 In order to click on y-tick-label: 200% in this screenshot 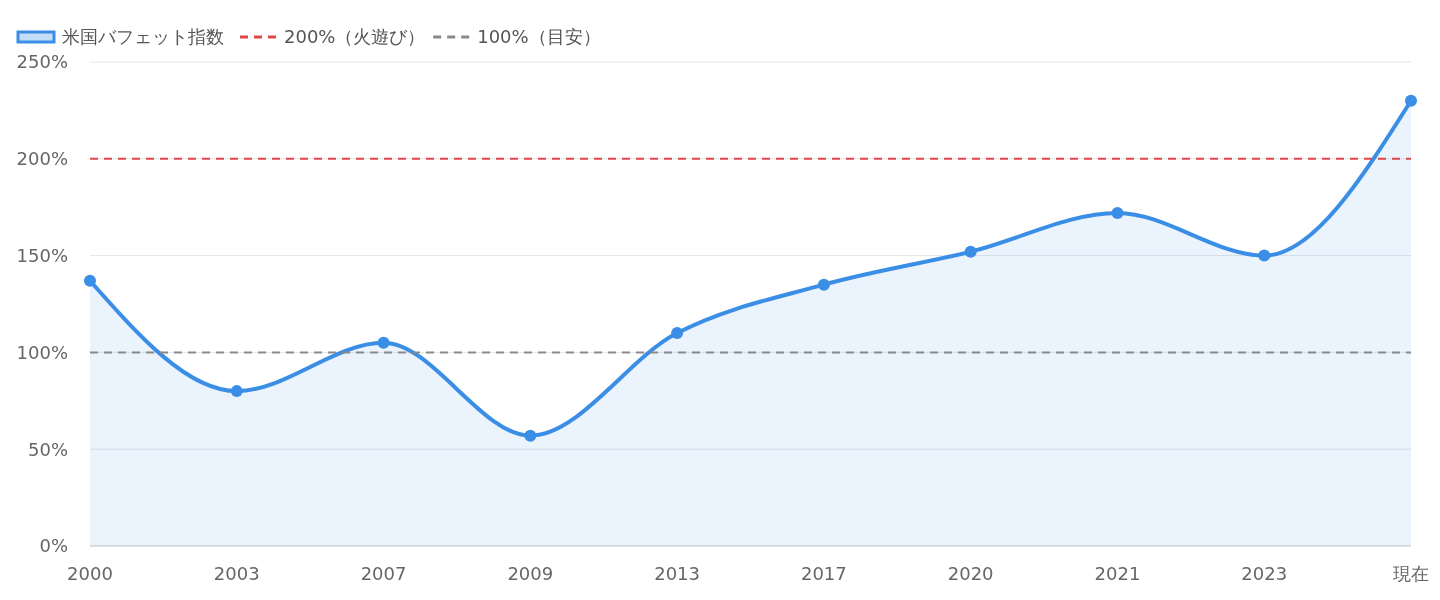, I will do `click(42, 159)`.